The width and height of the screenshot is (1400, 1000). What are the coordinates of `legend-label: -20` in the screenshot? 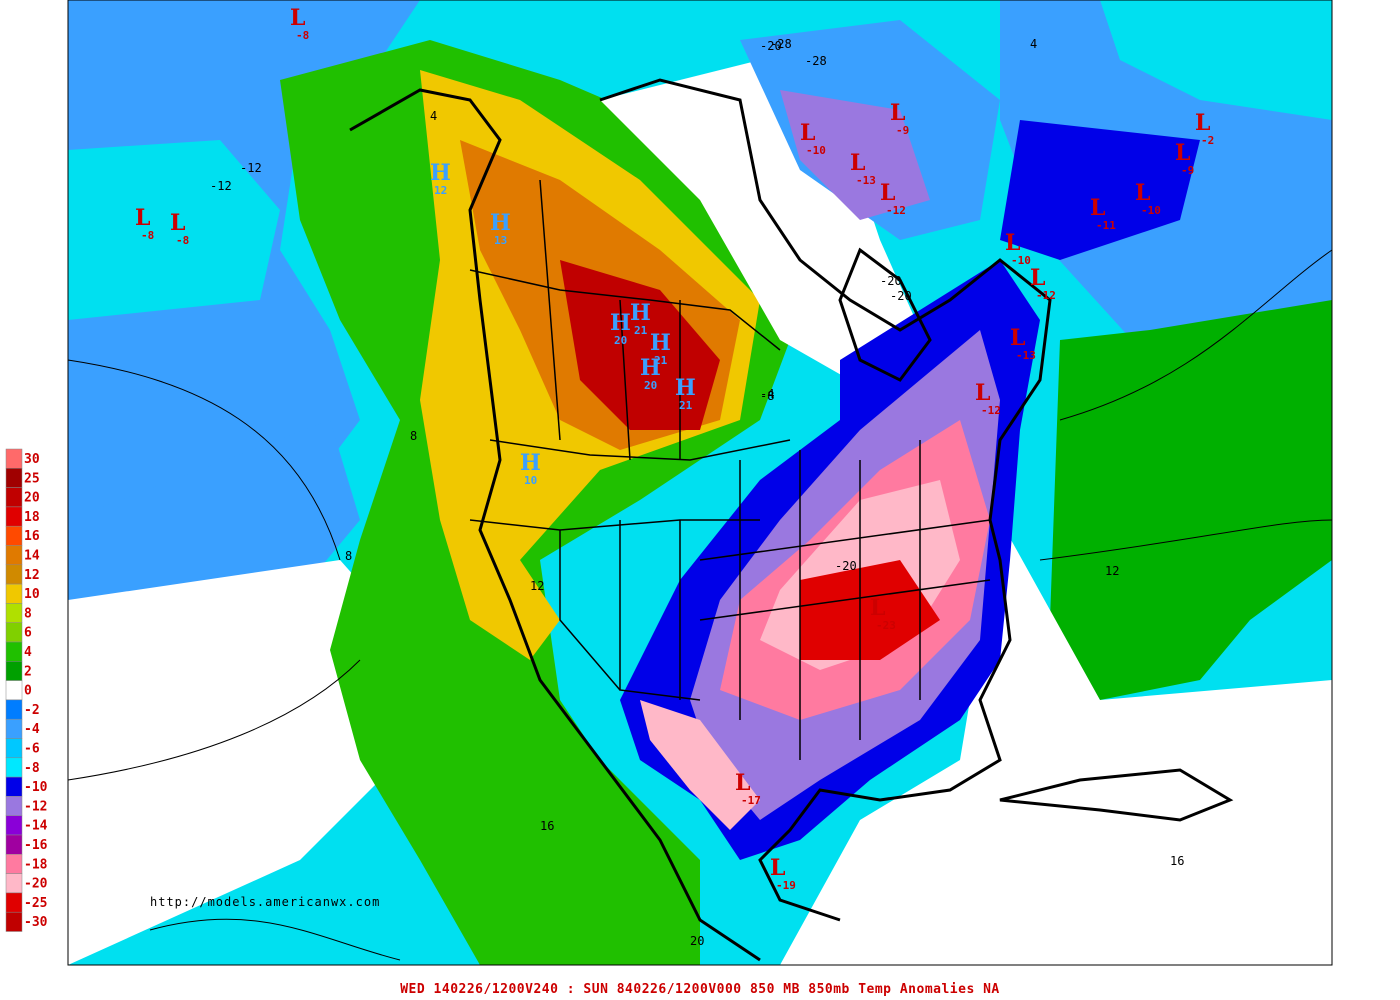 It's located at (36, 884).